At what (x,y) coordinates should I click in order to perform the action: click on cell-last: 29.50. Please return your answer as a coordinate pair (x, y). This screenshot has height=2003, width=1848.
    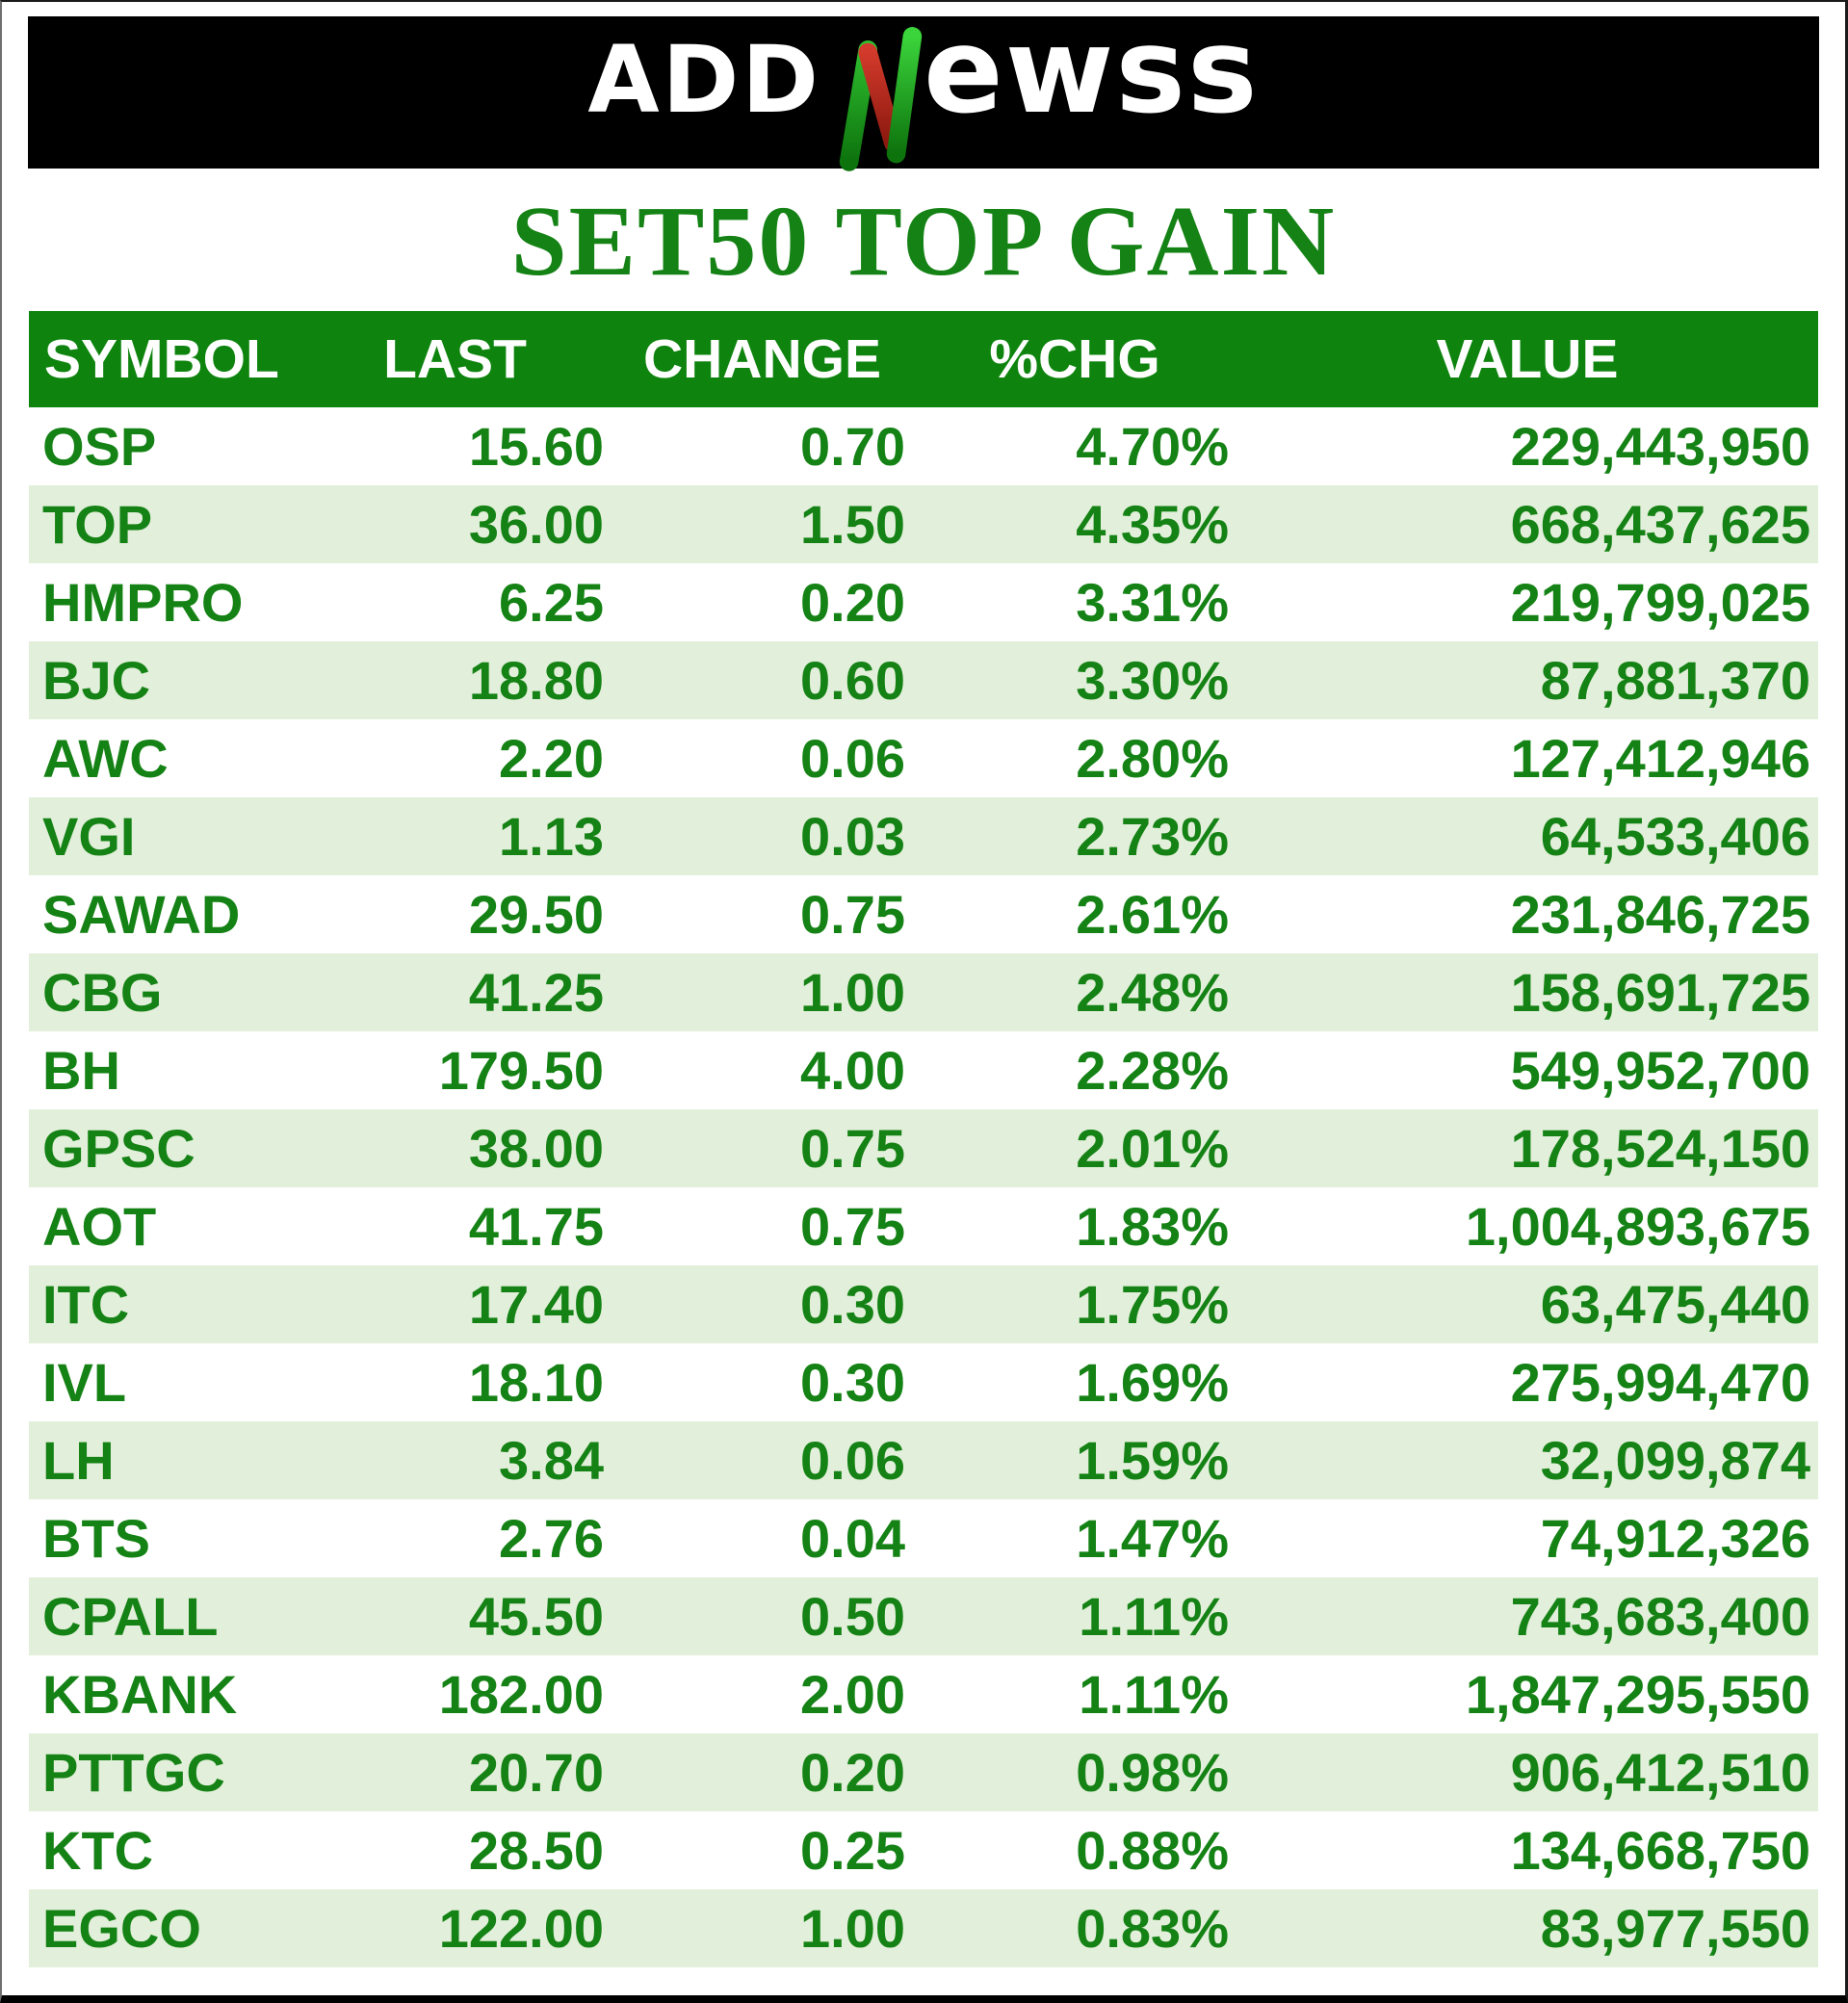
    Looking at the image, I should click on (536, 914).